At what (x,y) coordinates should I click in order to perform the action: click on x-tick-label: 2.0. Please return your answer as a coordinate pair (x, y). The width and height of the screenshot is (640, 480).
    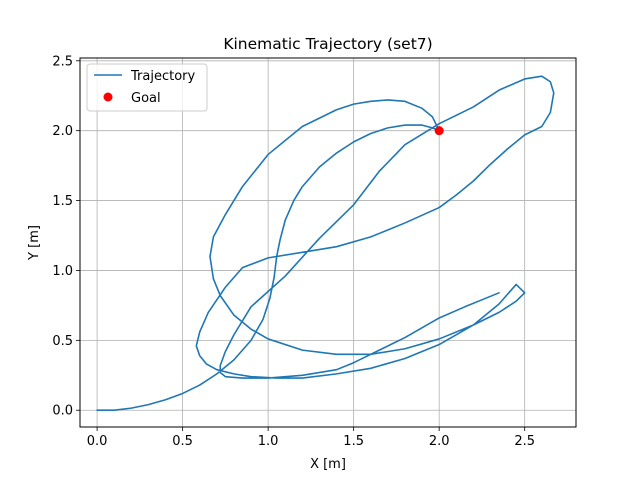
    Looking at the image, I should click on (439, 441).